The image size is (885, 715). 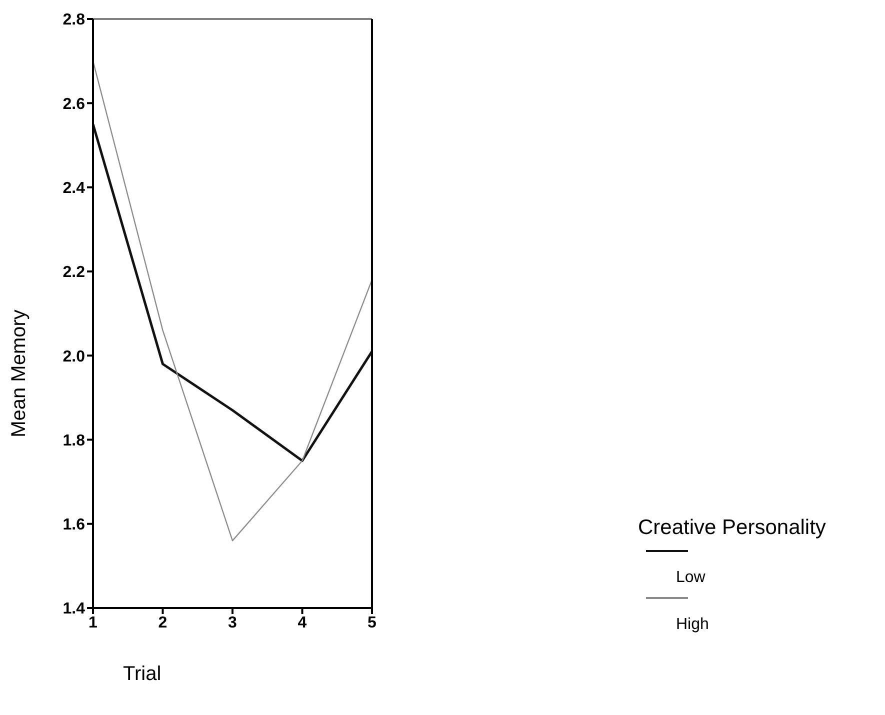 I want to click on x-tick-label: 3, so click(x=233, y=623).